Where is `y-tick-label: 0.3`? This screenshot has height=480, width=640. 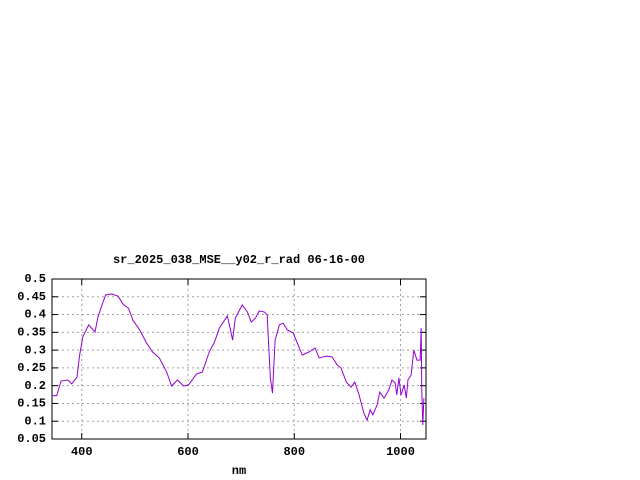
y-tick-label: 0.3 is located at coordinates (35, 350).